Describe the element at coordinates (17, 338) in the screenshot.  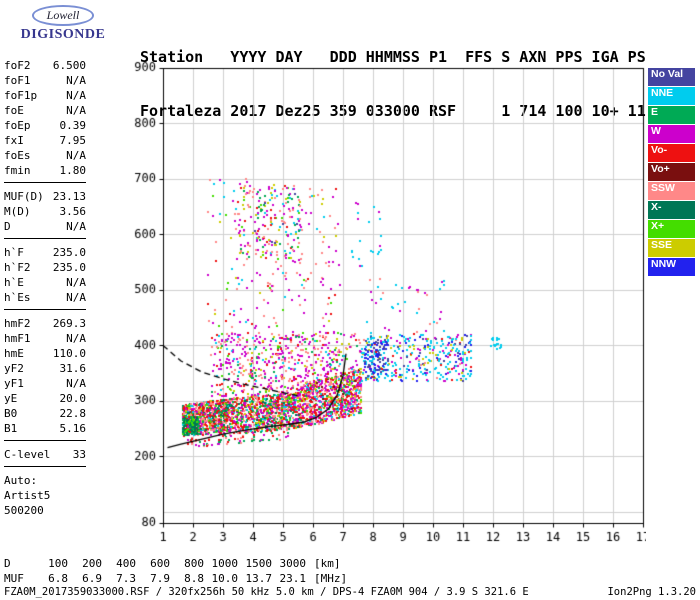
I see `param-label: hmF1` at that location.